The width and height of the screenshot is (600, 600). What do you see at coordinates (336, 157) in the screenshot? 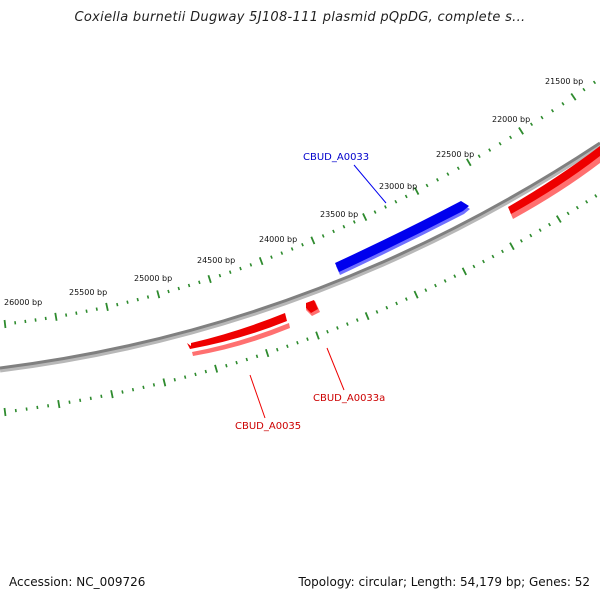
I see `gene-label-CBUD_A0033: CBUD_A0033` at bounding box center [336, 157].